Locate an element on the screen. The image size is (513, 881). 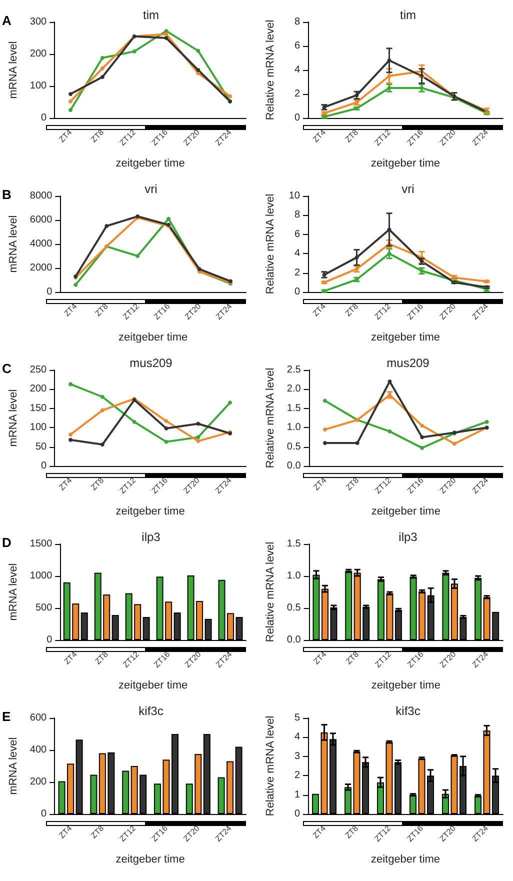
y-tick-label: 6000 is located at coordinates (41, 220).